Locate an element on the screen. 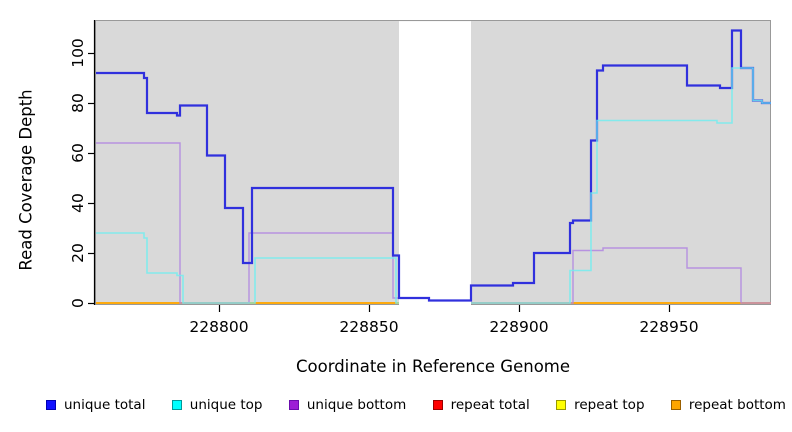 This screenshot has height=432, width=792. legend-item-repeat-bottom: repeat bottom is located at coordinates (728, 405).